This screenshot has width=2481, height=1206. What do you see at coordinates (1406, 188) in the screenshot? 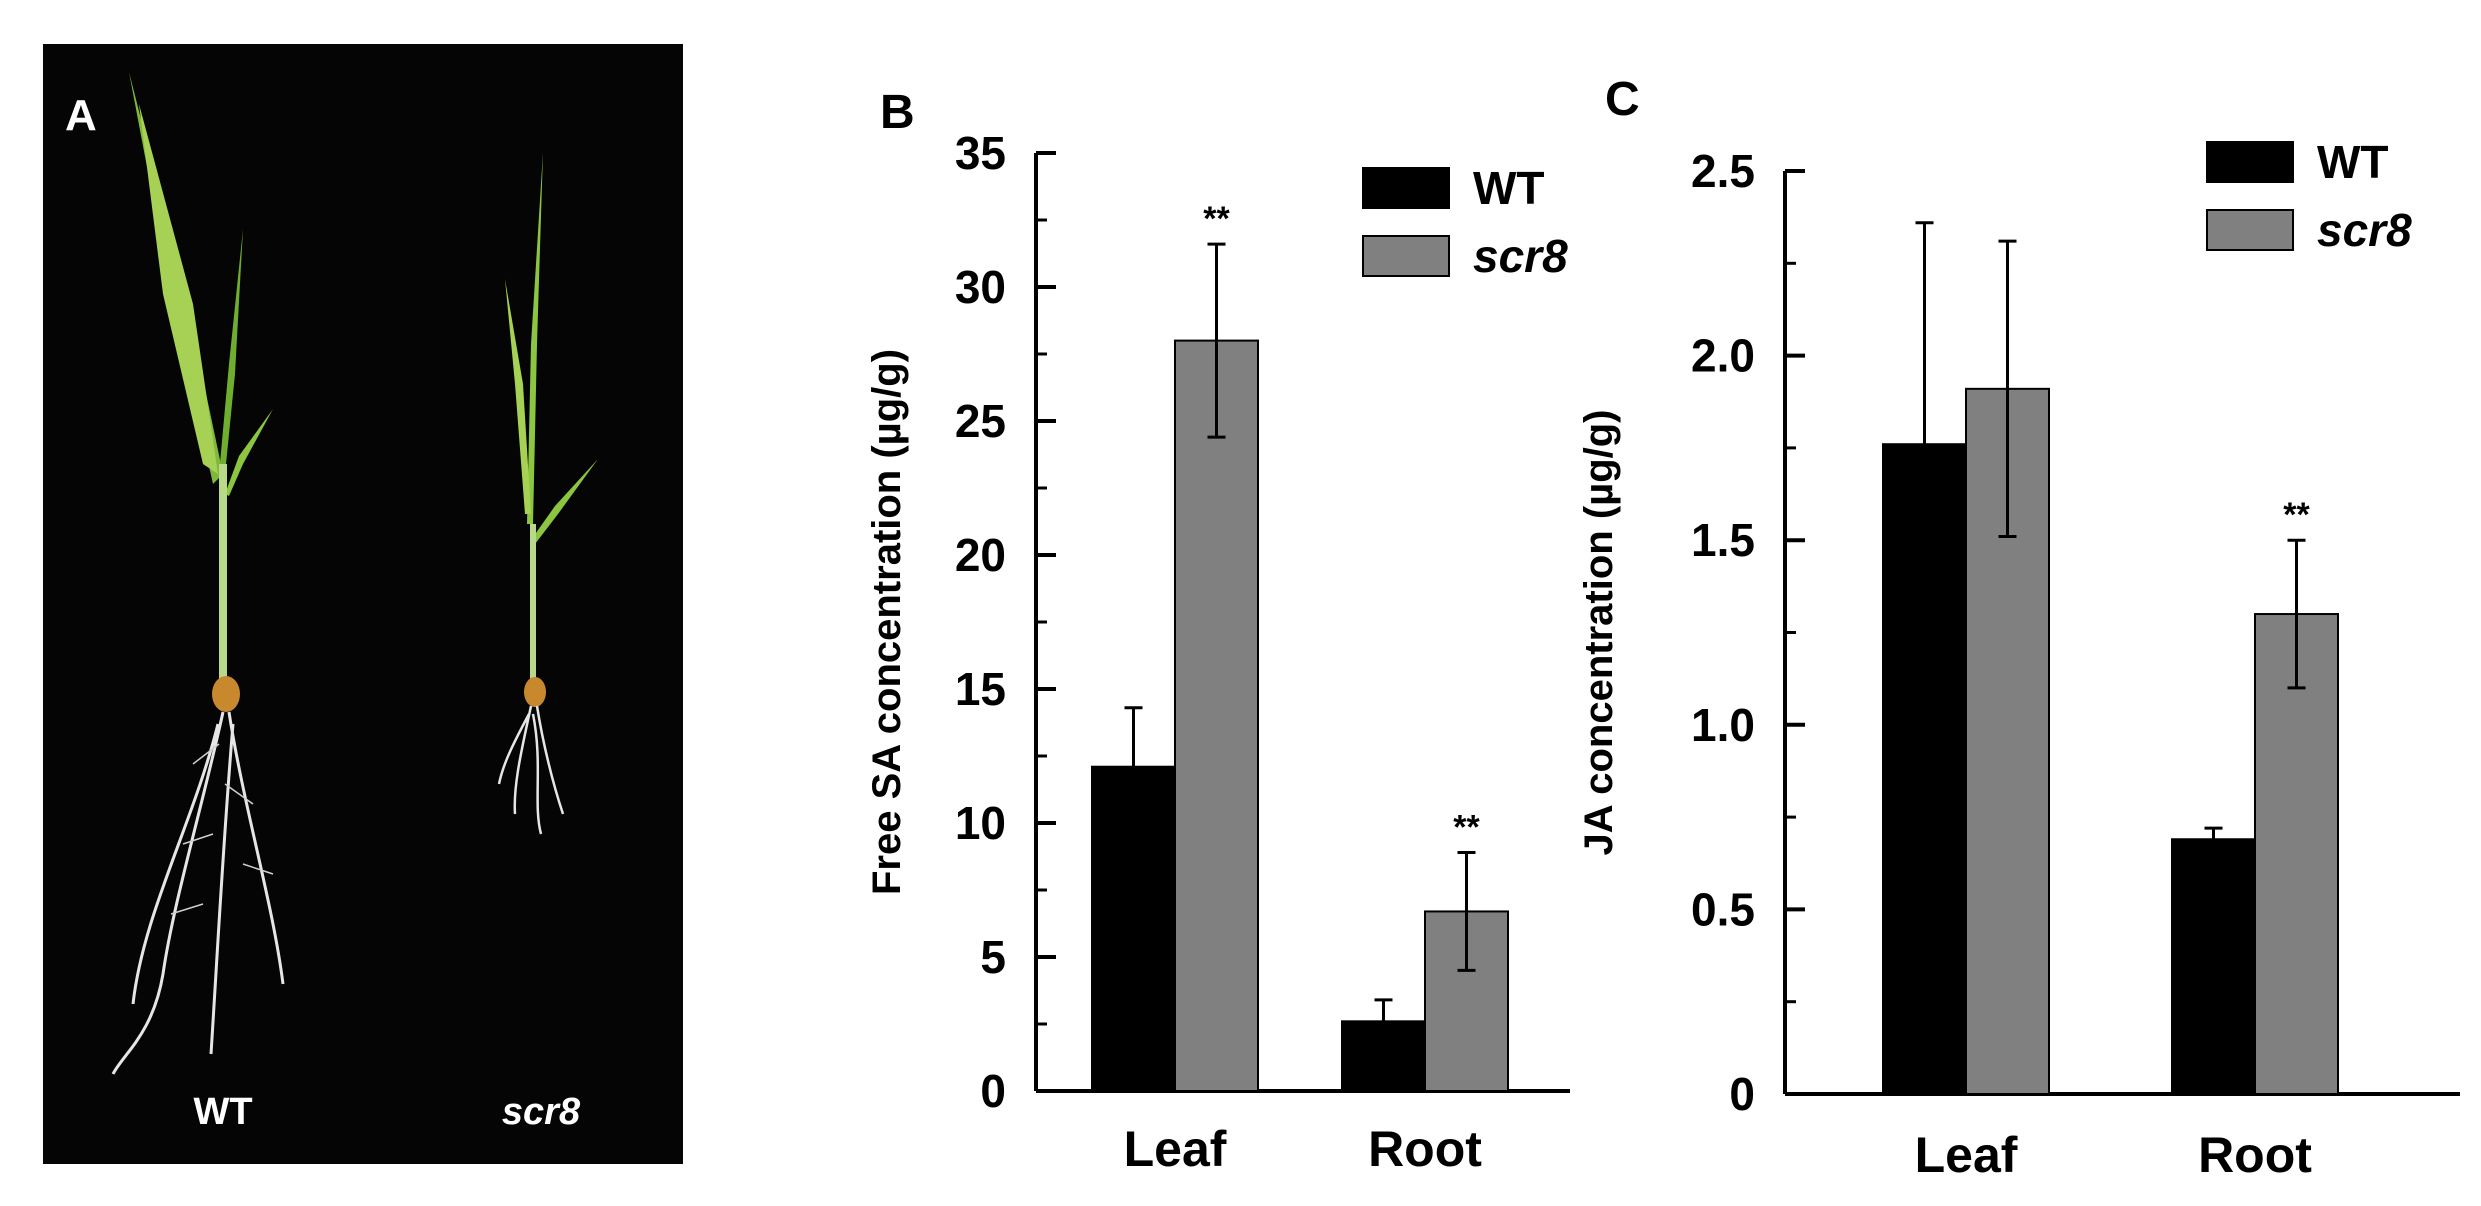
I see `chart-b-legend-swatch-wt` at bounding box center [1406, 188].